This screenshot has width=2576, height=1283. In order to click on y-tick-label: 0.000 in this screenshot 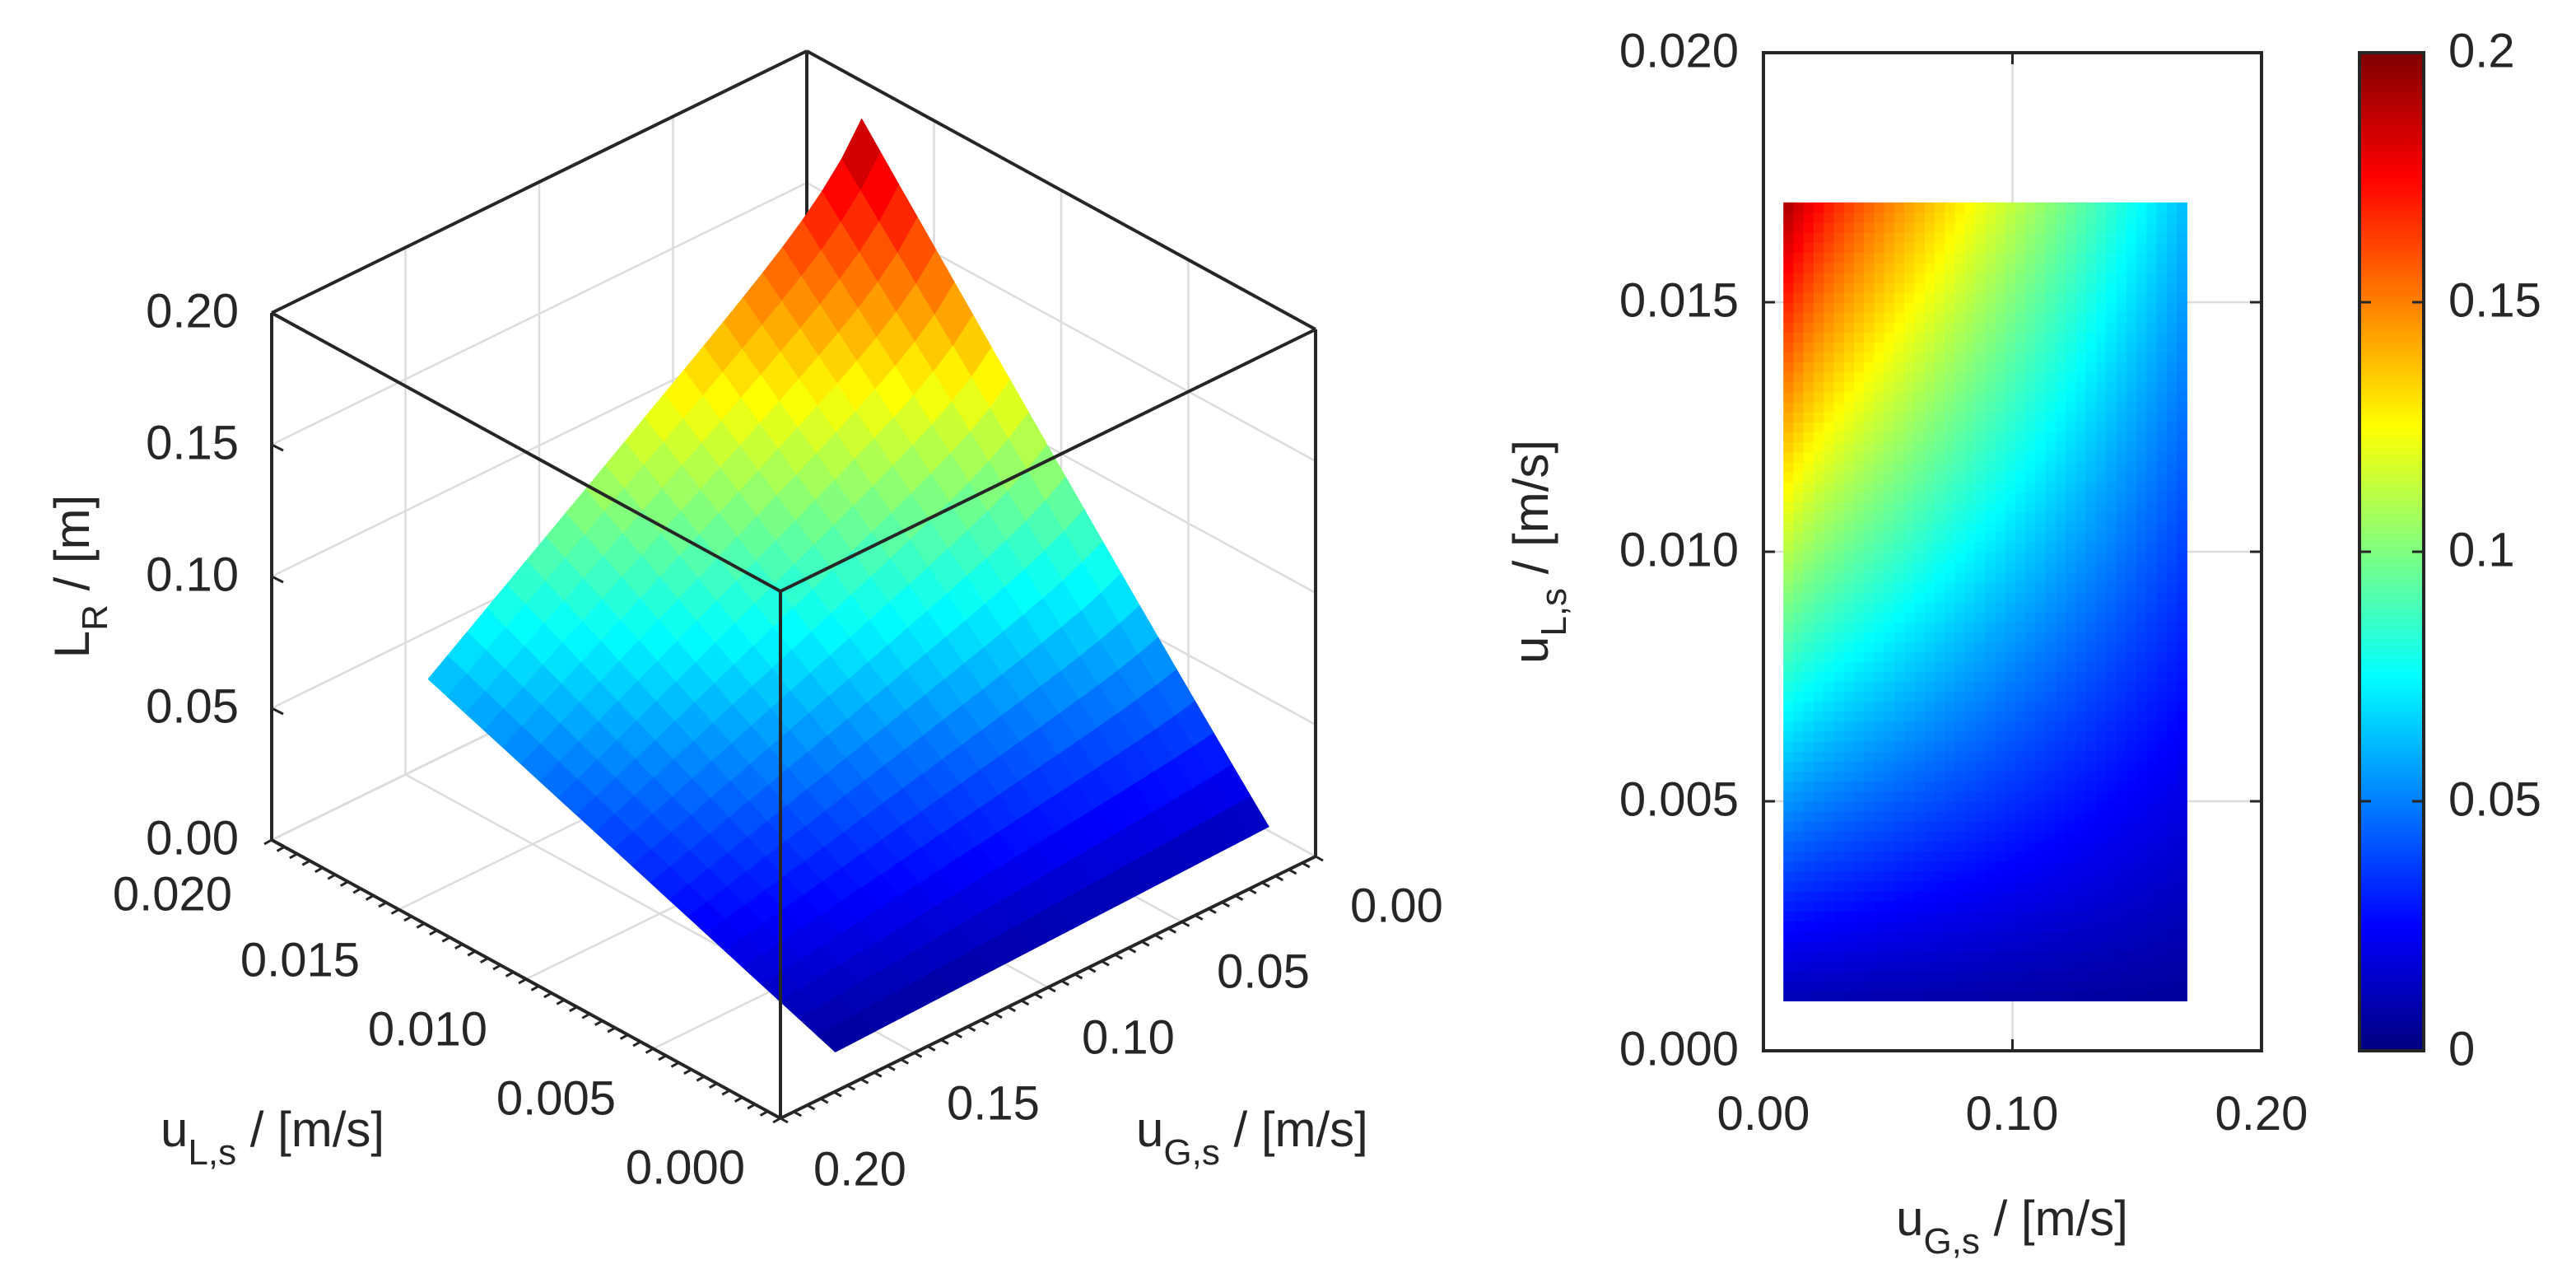, I will do `click(1679, 1048)`.